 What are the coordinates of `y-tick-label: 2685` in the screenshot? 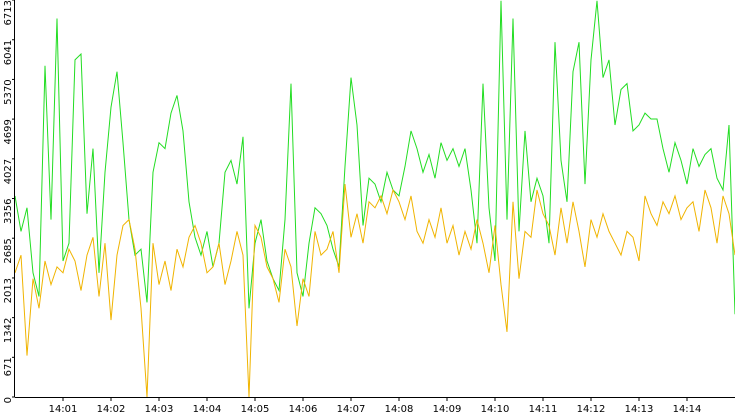 It's located at (8, 250).